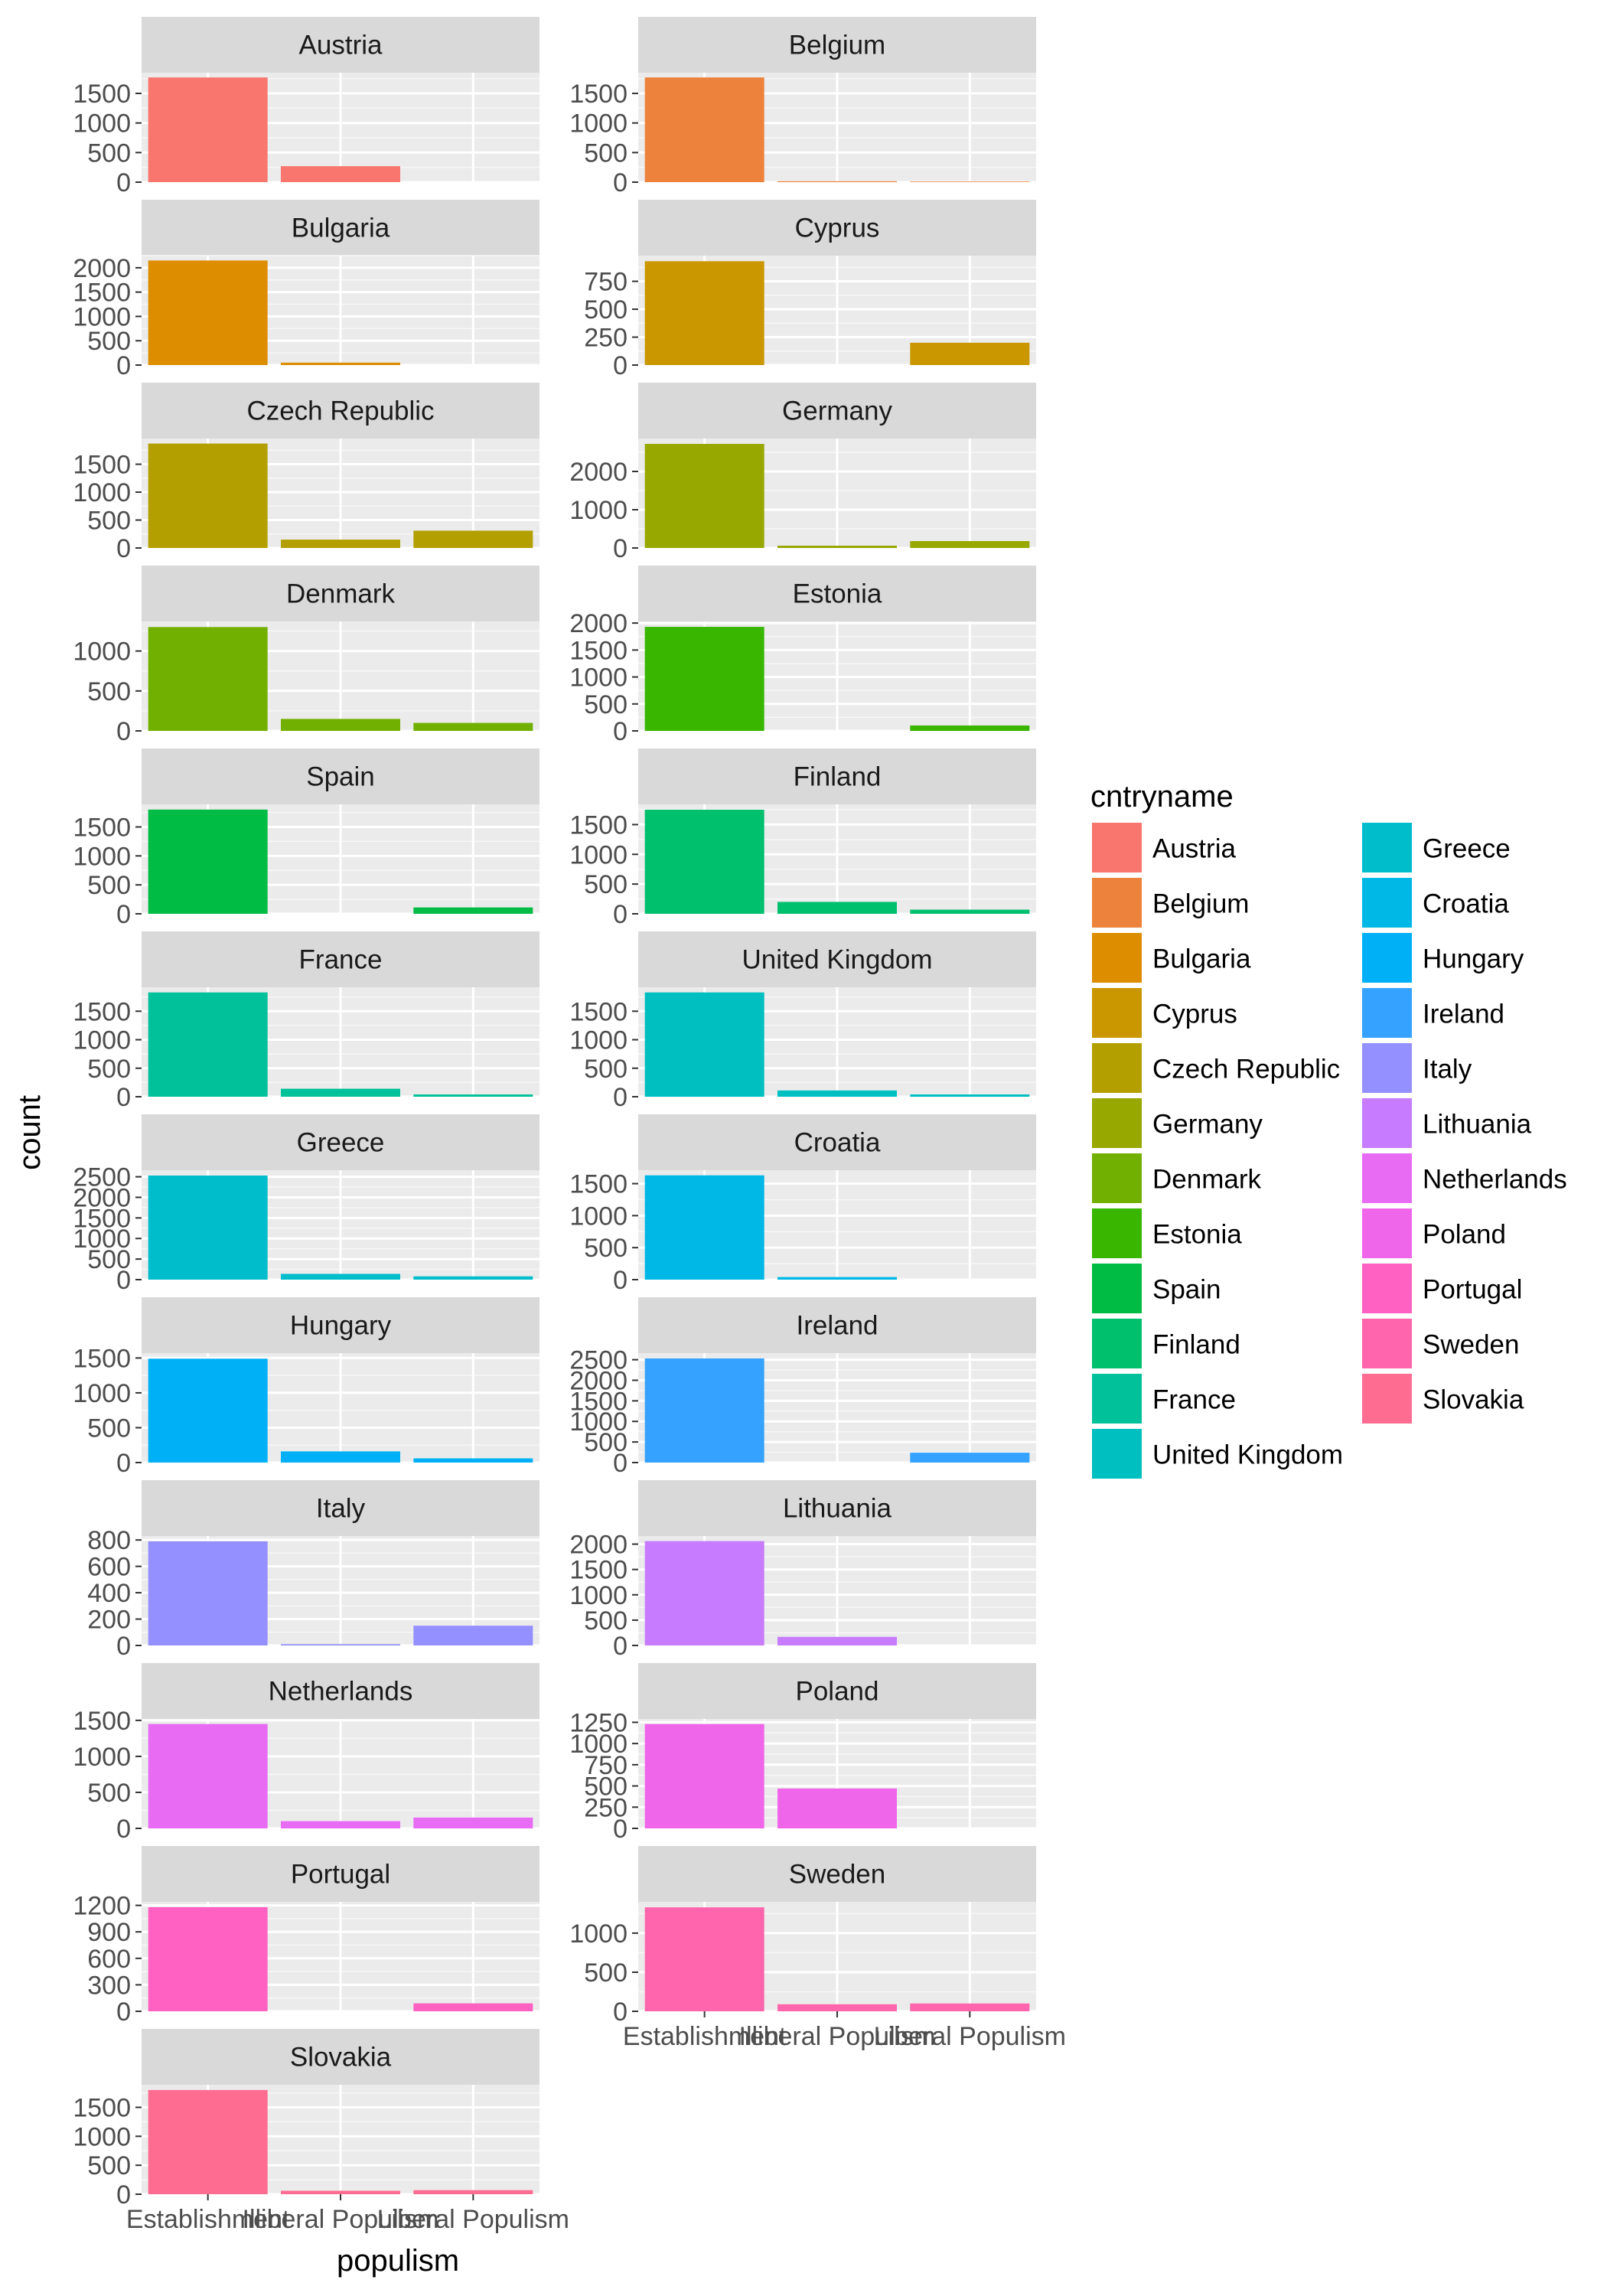 This screenshot has height=2296, width=1607. I want to click on bar-poland-illiberal-populism, so click(837, 1808).